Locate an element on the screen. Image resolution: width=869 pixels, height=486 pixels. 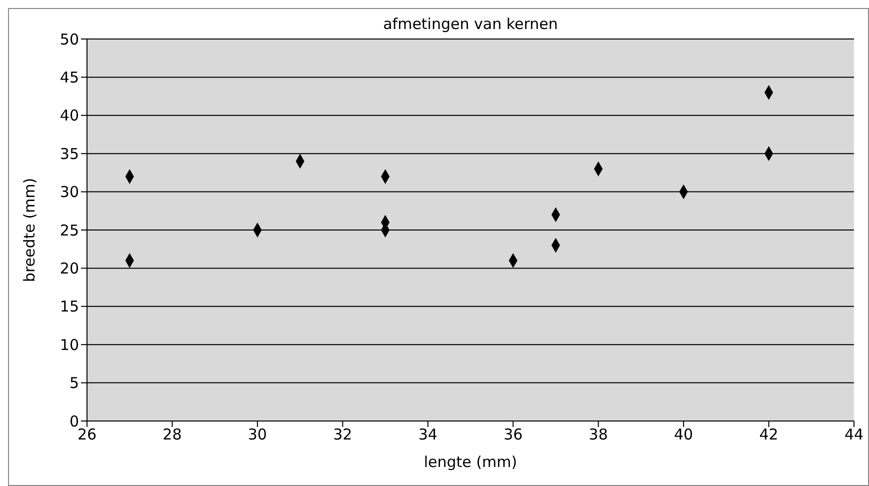
y-tick-label: 30 is located at coordinates (69, 192).